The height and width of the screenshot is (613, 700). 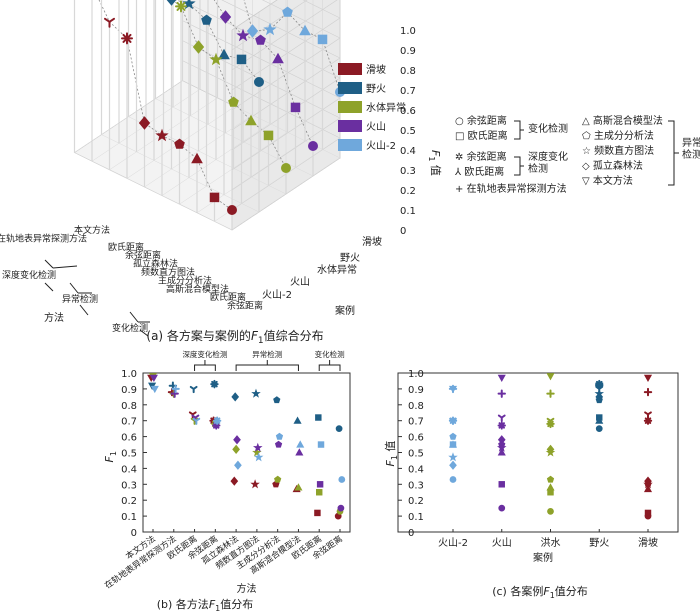 What do you see at coordinates (337, 269) in the screenshot?
I see `case-tick-label: 水体异常` at bounding box center [337, 269].